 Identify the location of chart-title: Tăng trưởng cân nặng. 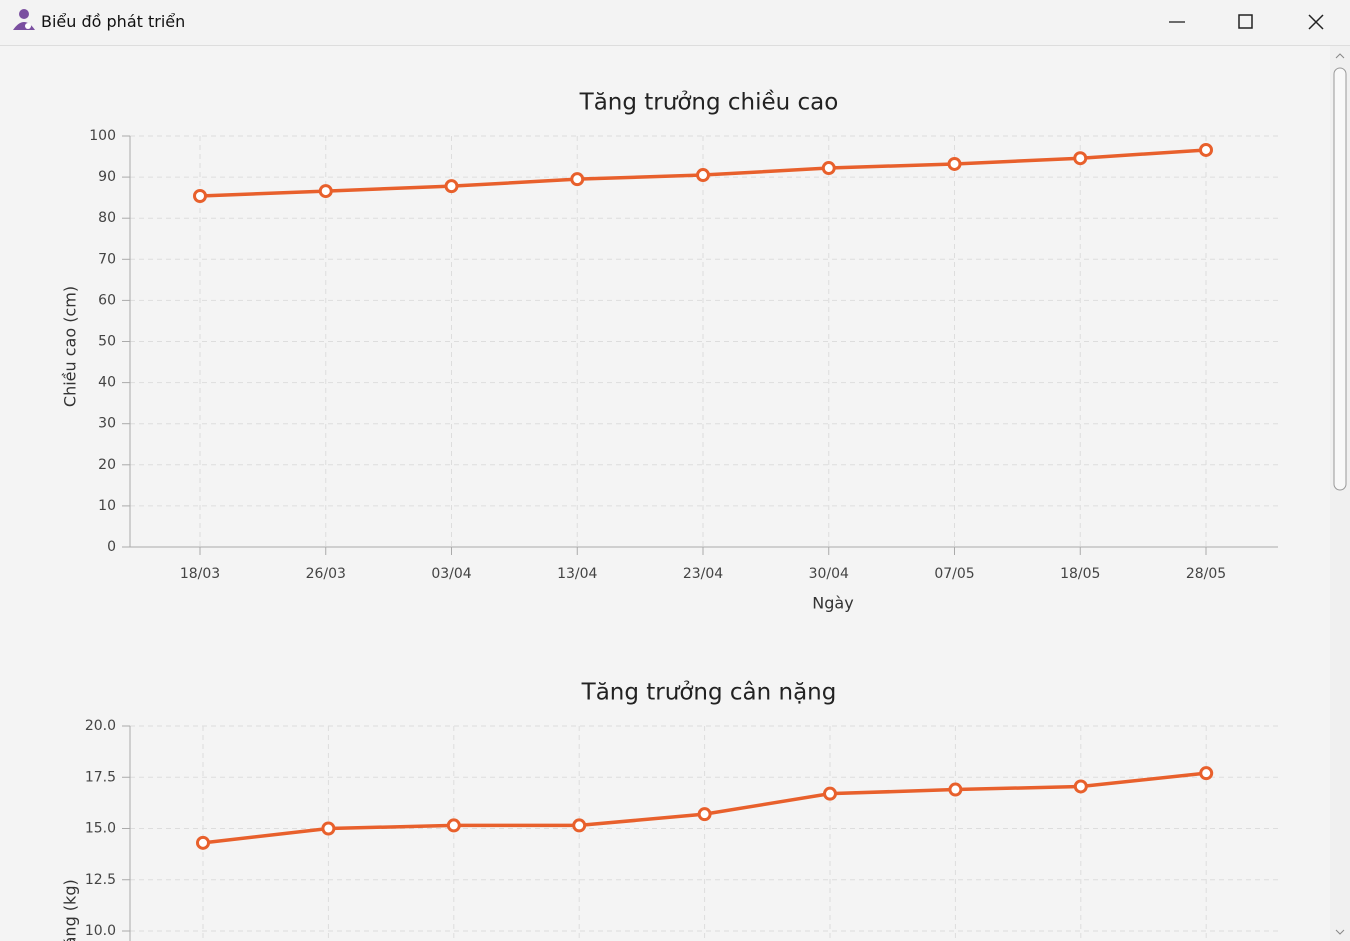
(709, 693).